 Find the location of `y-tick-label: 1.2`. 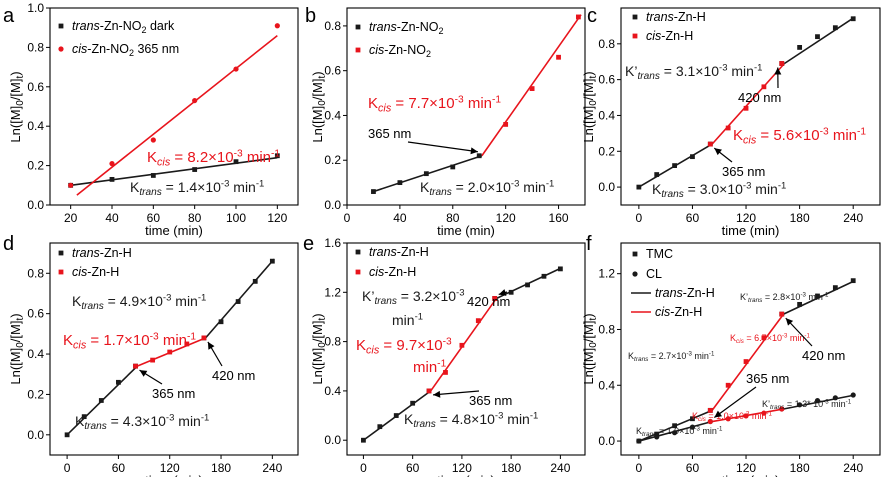

y-tick-label: 1.2 is located at coordinates (332, 292).